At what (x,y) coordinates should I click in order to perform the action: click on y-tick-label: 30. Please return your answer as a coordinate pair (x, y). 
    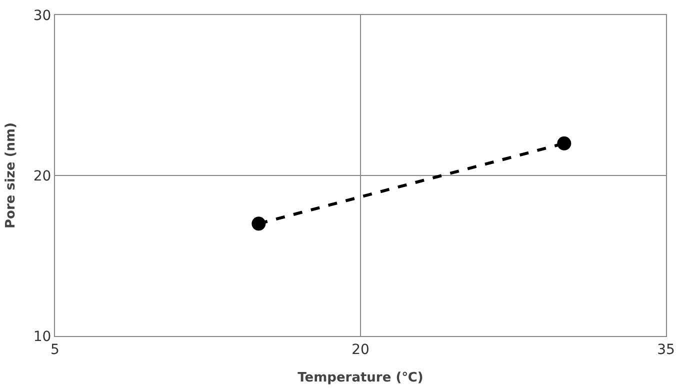
    Looking at the image, I should click on (42, 16).